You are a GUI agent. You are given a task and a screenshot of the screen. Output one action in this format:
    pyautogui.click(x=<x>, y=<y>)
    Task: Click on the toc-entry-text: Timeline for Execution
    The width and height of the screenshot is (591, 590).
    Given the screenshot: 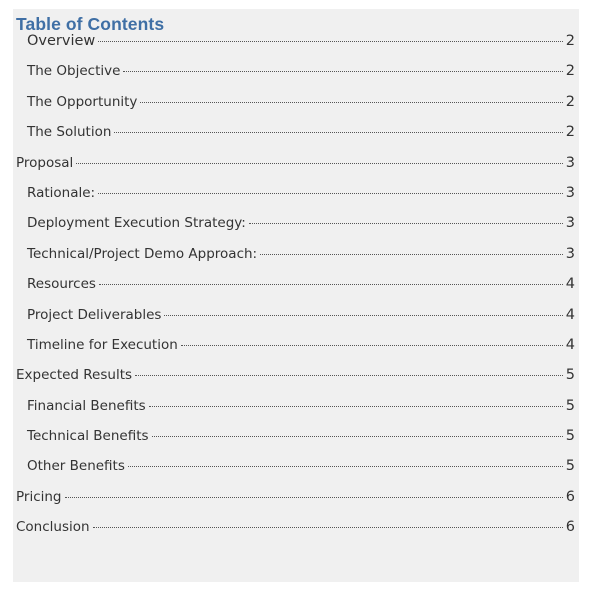 What is the action you would take?
    pyautogui.click(x=102, y=344)
    